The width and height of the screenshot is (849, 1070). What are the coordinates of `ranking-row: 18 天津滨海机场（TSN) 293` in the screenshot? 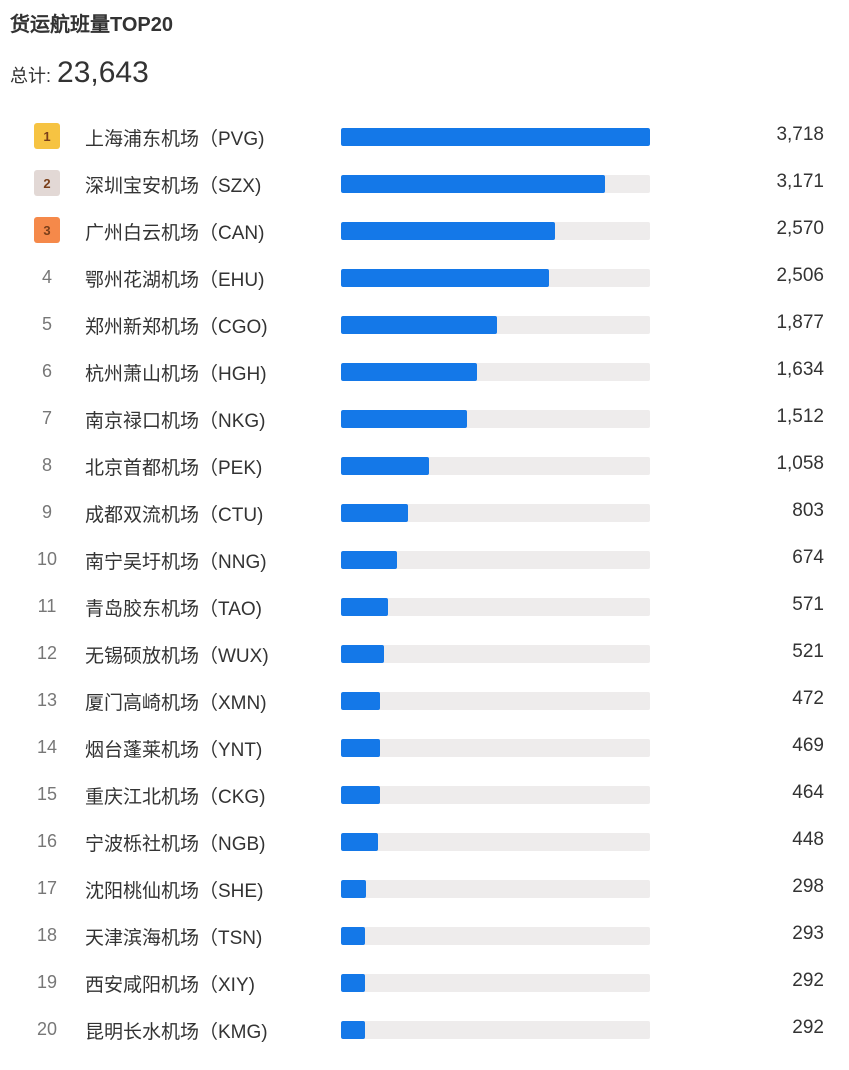 It's located at (424, 935).